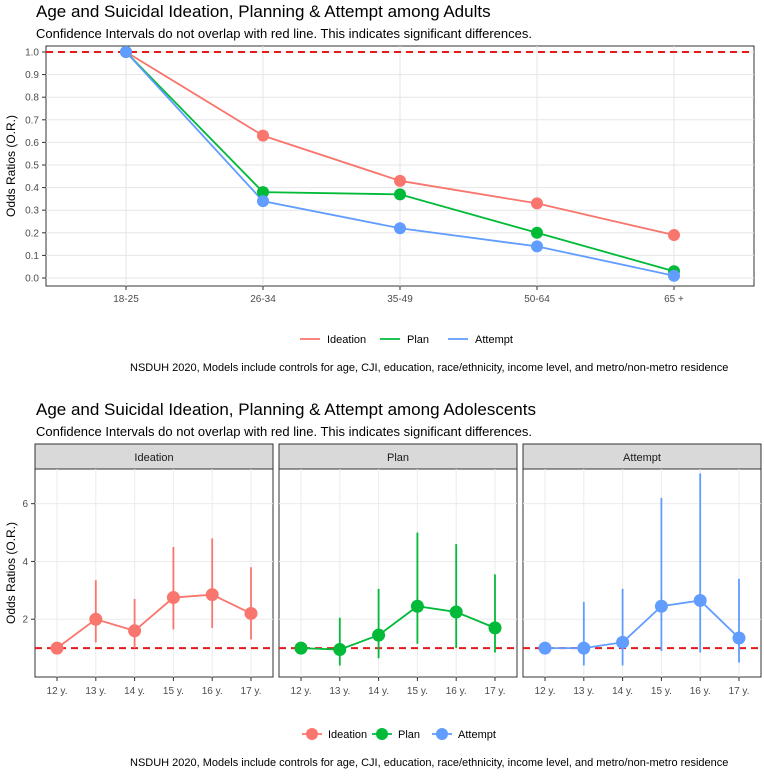 The image size is (764, 776). I want to click on x-tick-label: 26-34, so click(263, 299).